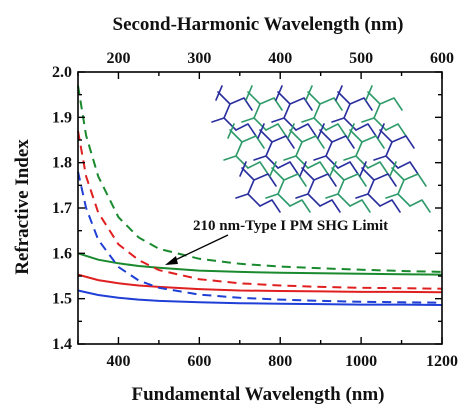  Describe the element at coordinates (258, 24) in the screenshot. I see `x2-axis-title: Second-Harmonic Wavelength (nm)` at that location.